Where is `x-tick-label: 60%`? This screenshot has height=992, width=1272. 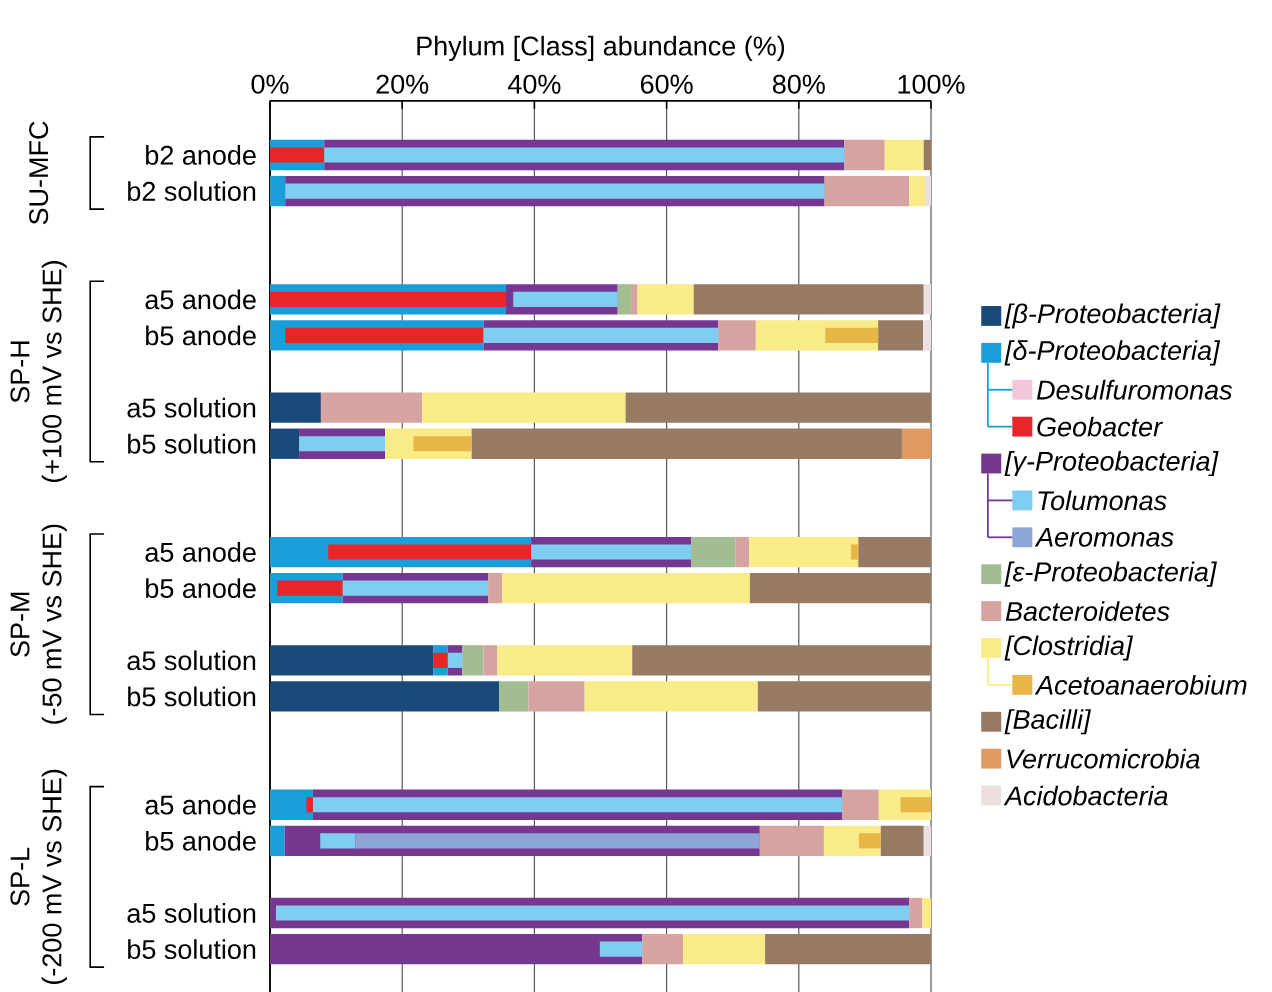 x-tick-label: 60% is located at coordinates (666, 84).